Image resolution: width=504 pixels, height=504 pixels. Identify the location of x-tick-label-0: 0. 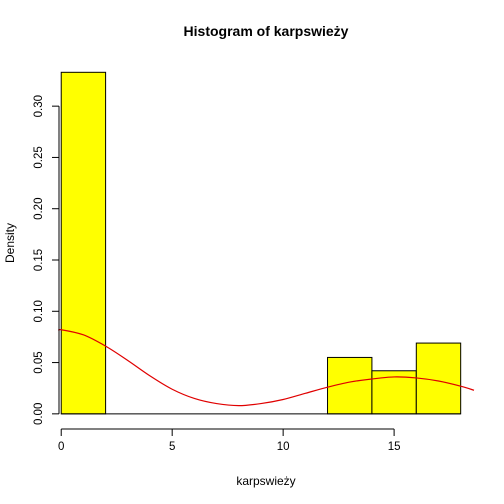
(61, 447).